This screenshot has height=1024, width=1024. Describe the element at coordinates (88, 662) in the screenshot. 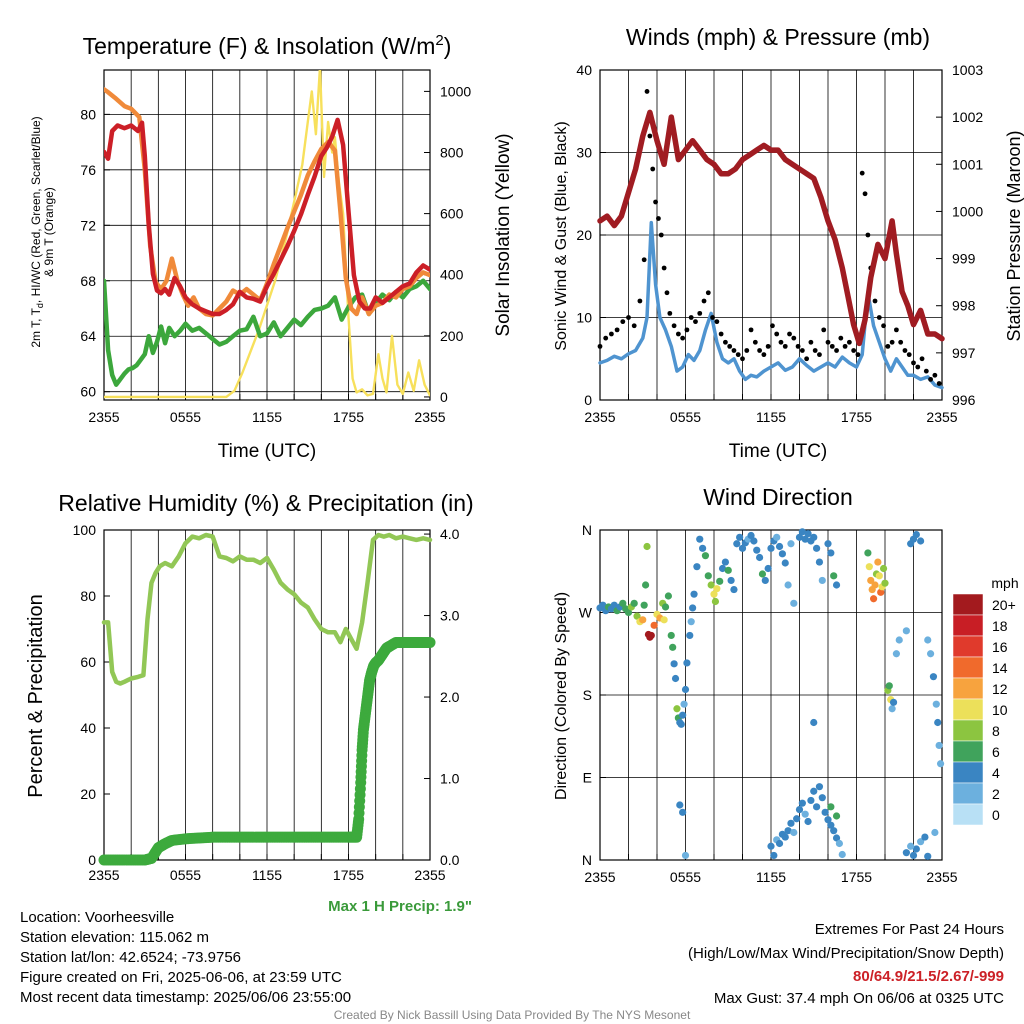

I see `humidity-ytick-label: 60` at that location.